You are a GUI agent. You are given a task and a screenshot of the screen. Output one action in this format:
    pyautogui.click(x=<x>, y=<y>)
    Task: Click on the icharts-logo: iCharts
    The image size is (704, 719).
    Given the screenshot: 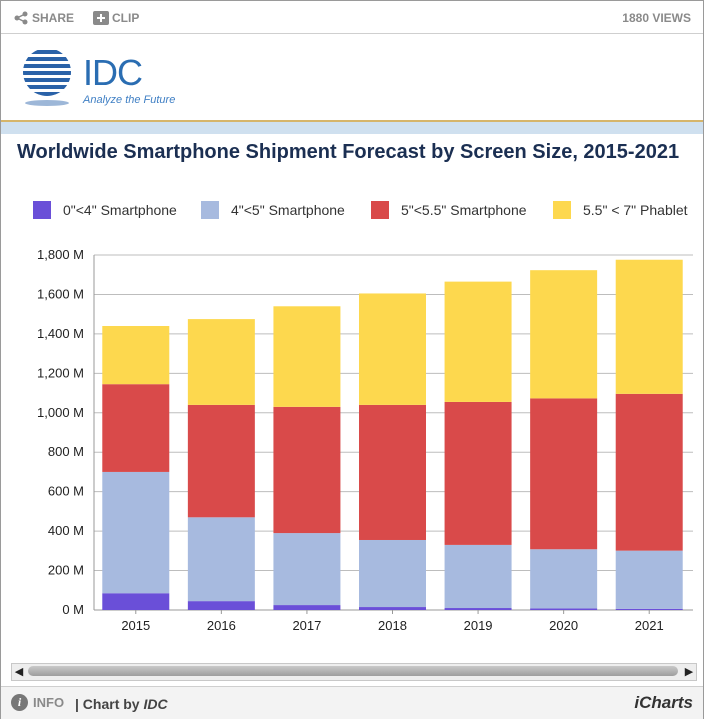 What is the action you would take?
    pyautogui.click(x=663, y=702)
    